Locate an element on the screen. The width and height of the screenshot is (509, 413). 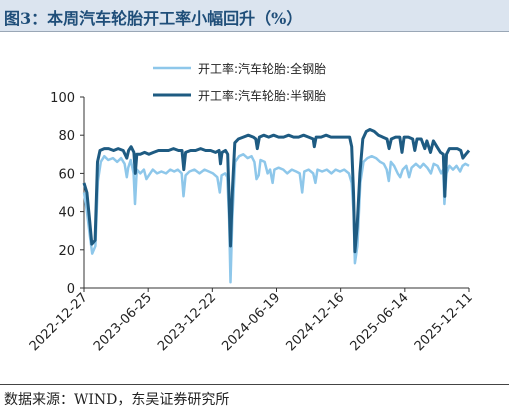
x-tick-label: 2024-06-19 is located at coordinates (251, 322).